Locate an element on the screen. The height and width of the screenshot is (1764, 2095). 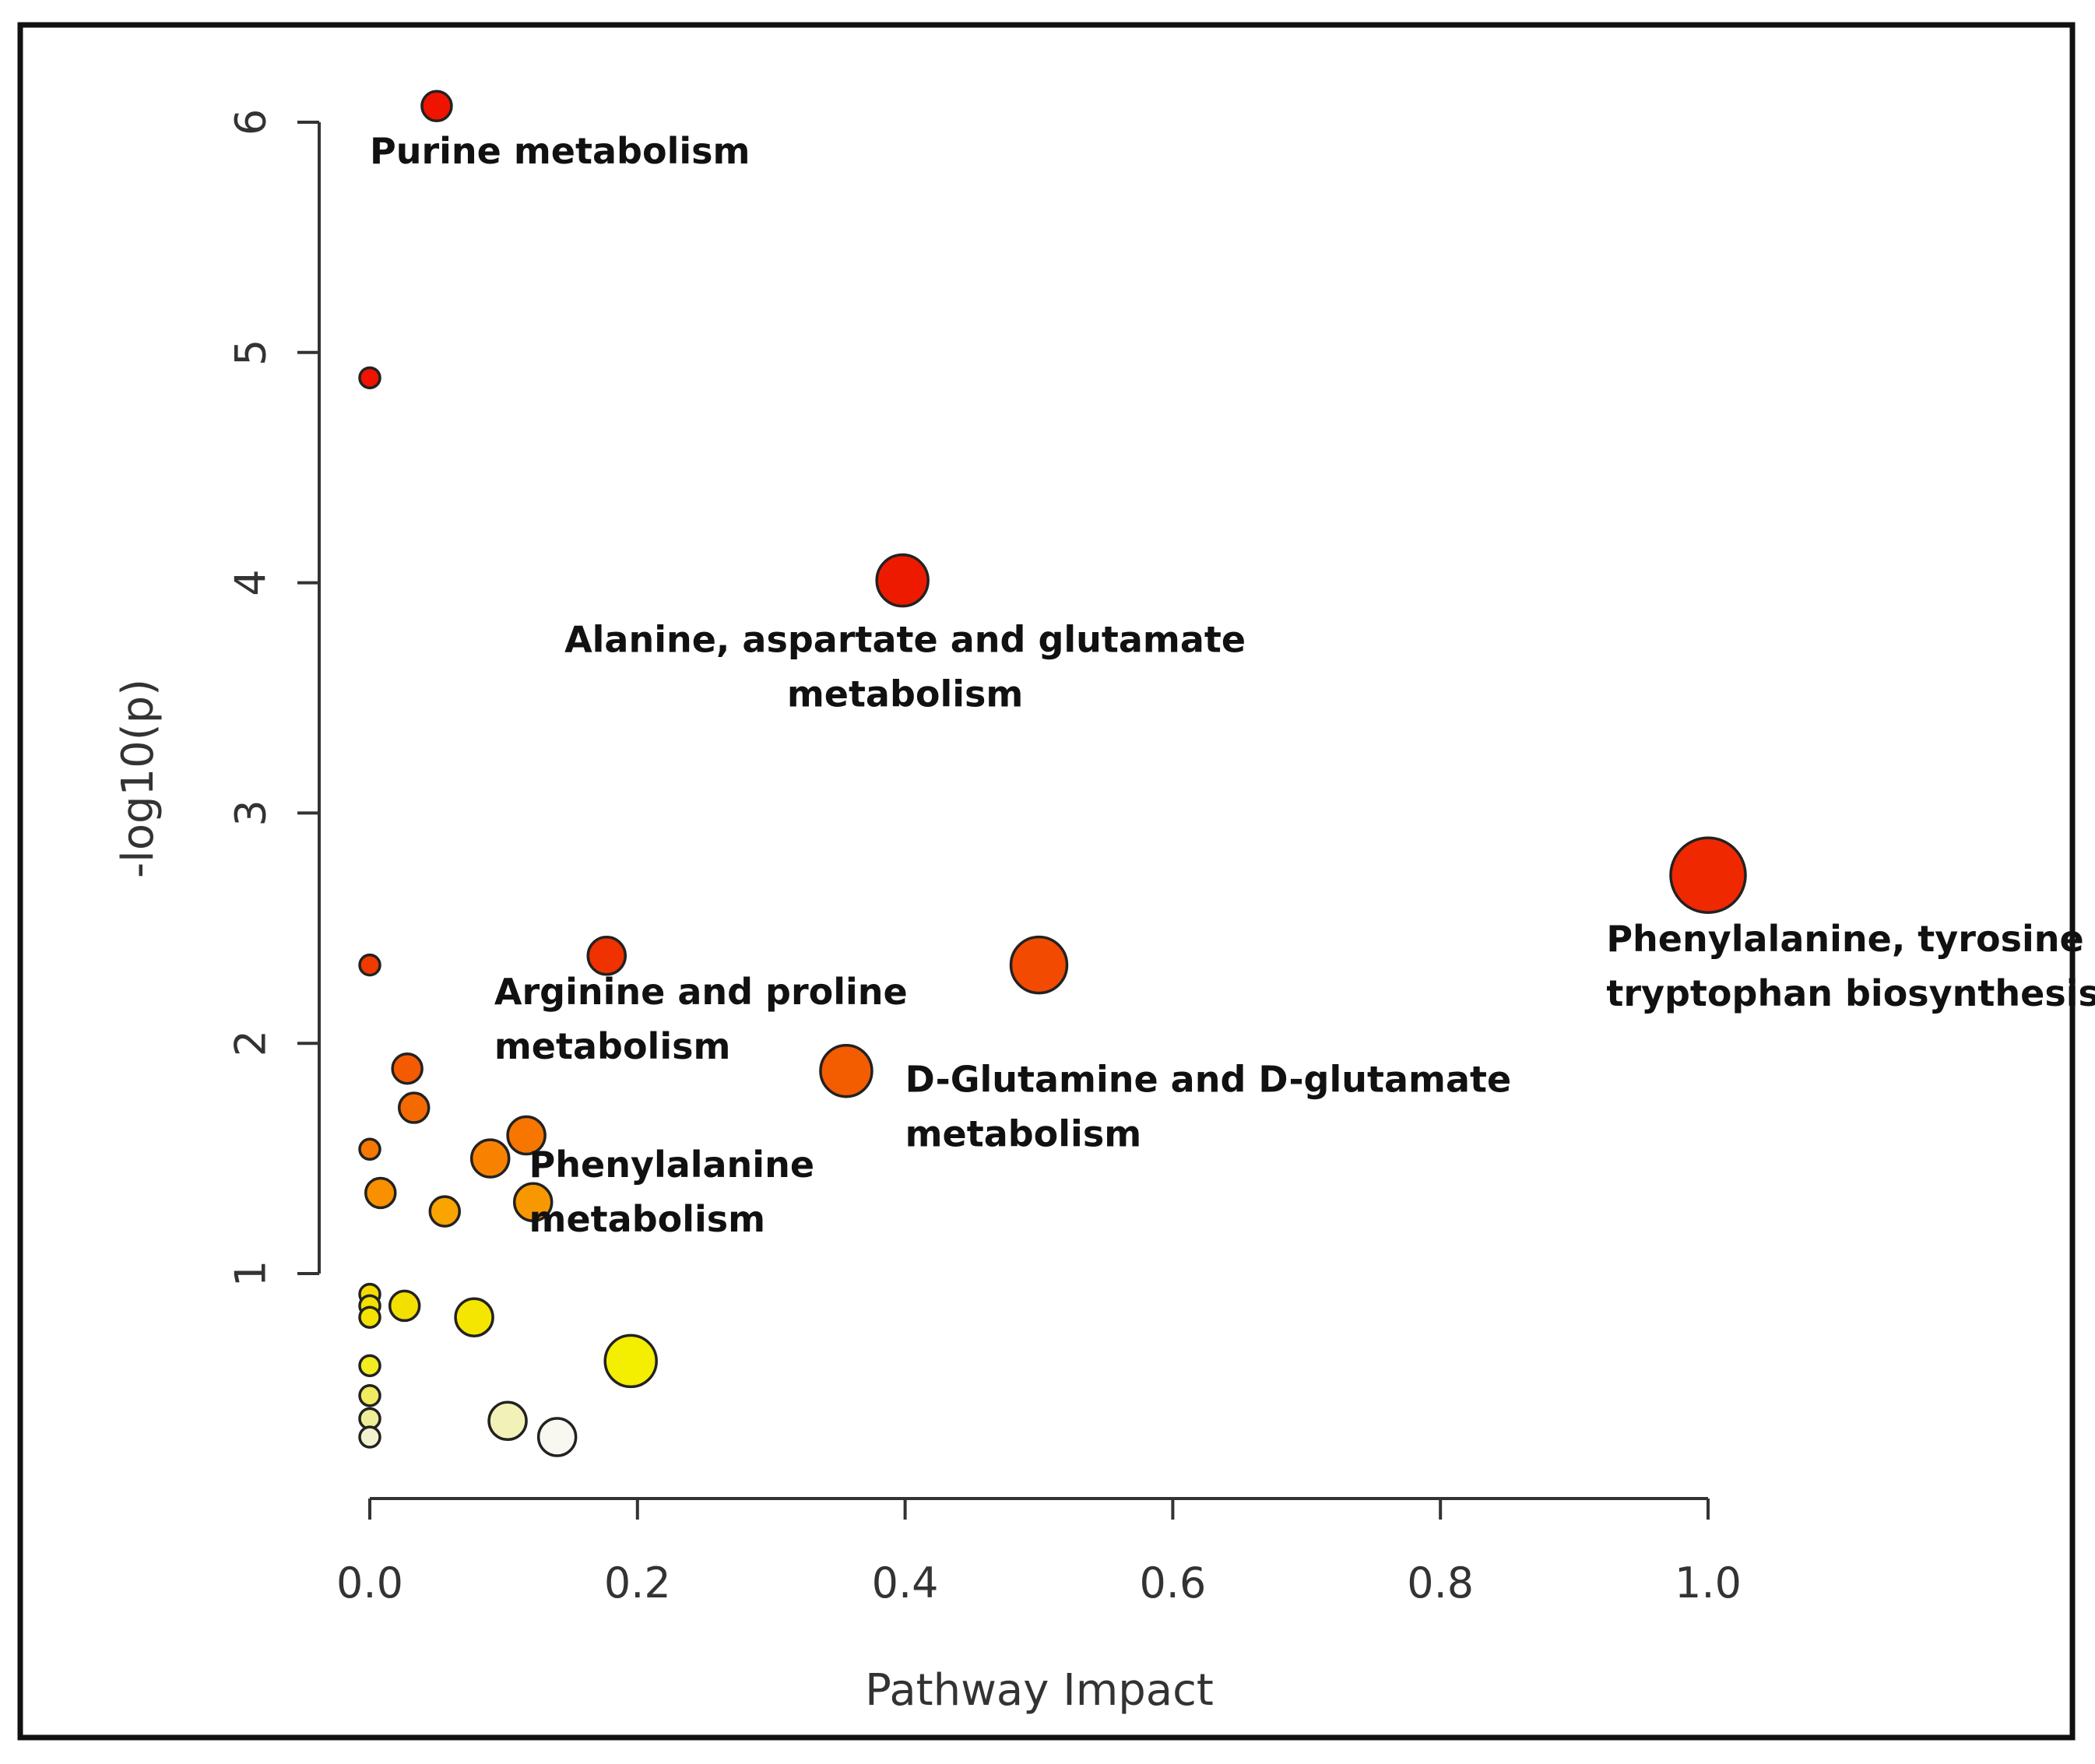
annotation-line: Phenylalanine is located at coordinates (671, 1165).